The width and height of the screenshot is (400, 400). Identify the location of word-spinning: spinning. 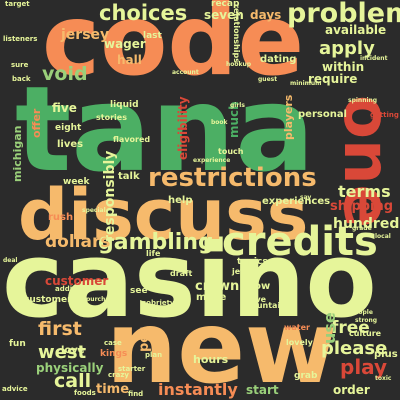
(363, 100).